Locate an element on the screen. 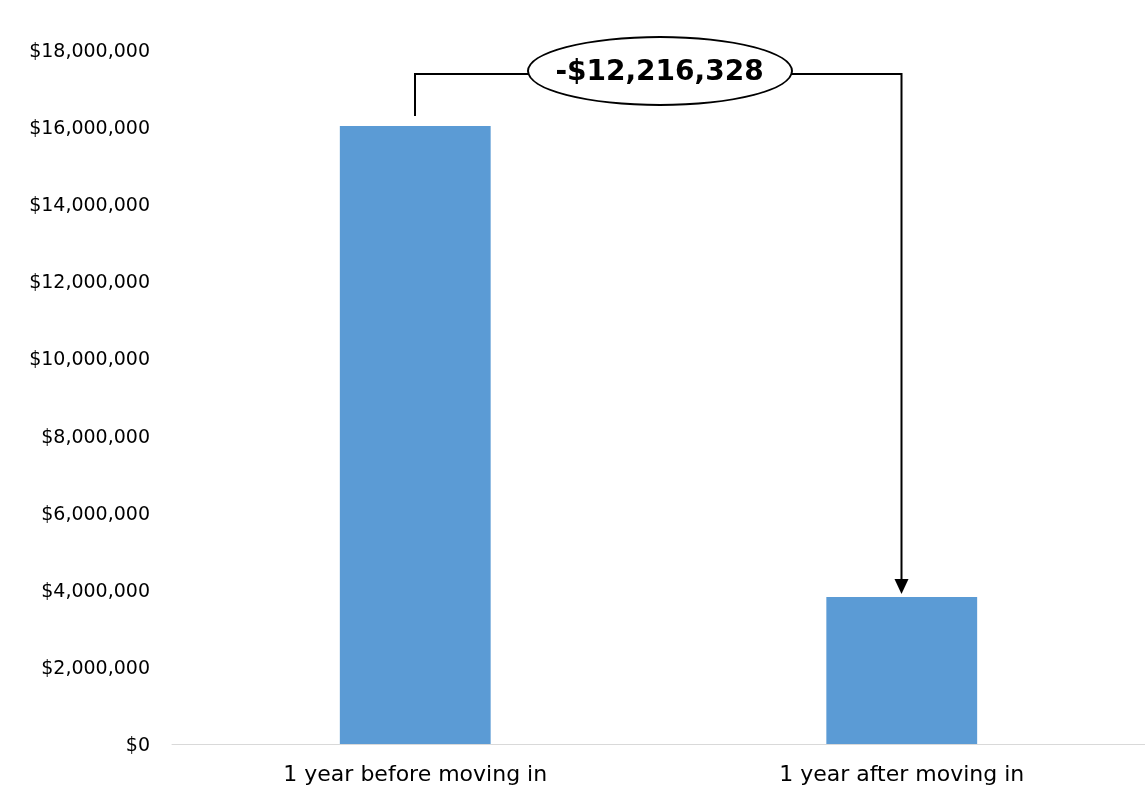 The height and width of the screenshot is (799, 1145). y-tick-label: $16,000,000 is located at coordinates (89, 127).